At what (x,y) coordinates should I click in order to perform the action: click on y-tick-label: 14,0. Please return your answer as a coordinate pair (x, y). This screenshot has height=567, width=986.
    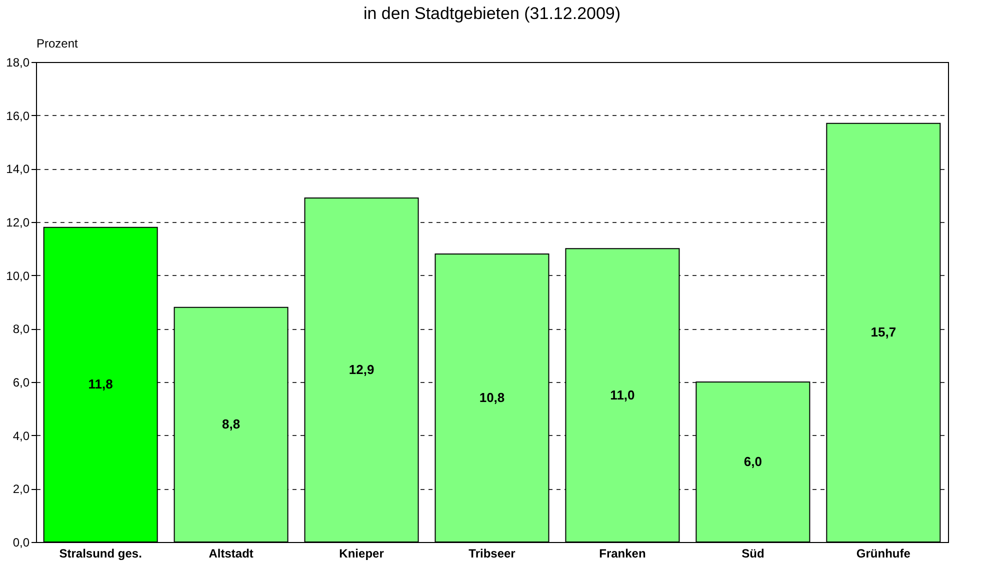
    Looking at the image, I should click on (18, 169).